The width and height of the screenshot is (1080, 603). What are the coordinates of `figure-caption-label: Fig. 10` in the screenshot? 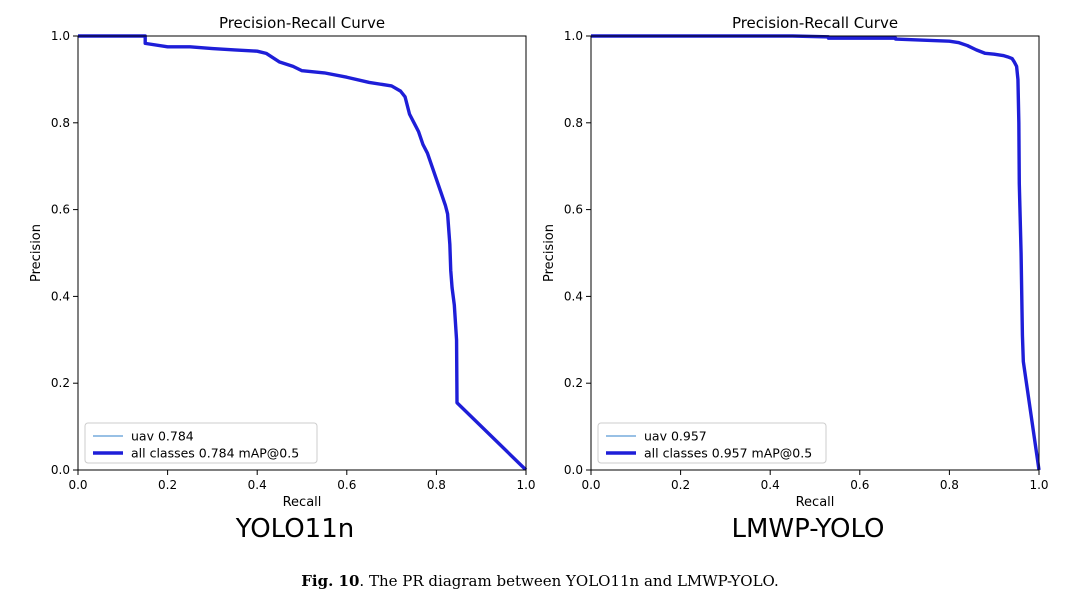 It's located at (330, 581).